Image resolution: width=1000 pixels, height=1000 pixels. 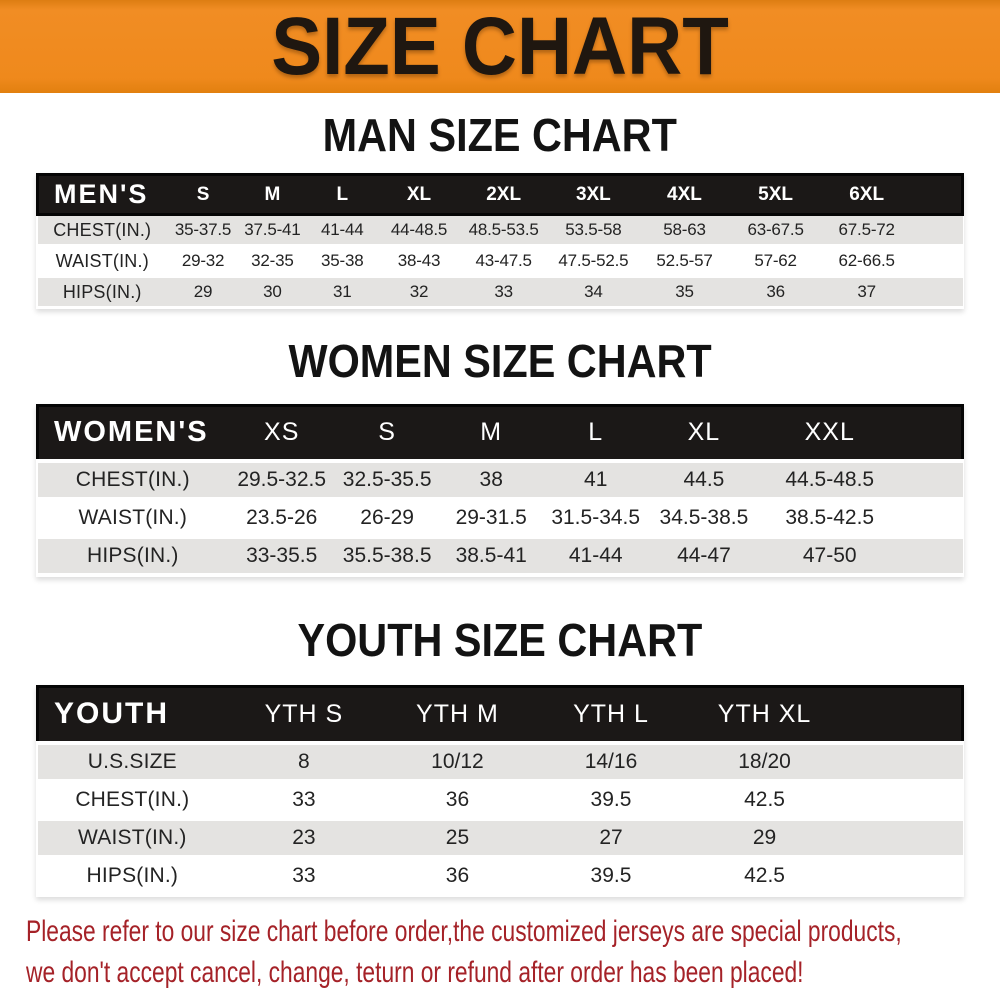 I want to click on measurement-value: 58-63, so click(x=684, y=230).